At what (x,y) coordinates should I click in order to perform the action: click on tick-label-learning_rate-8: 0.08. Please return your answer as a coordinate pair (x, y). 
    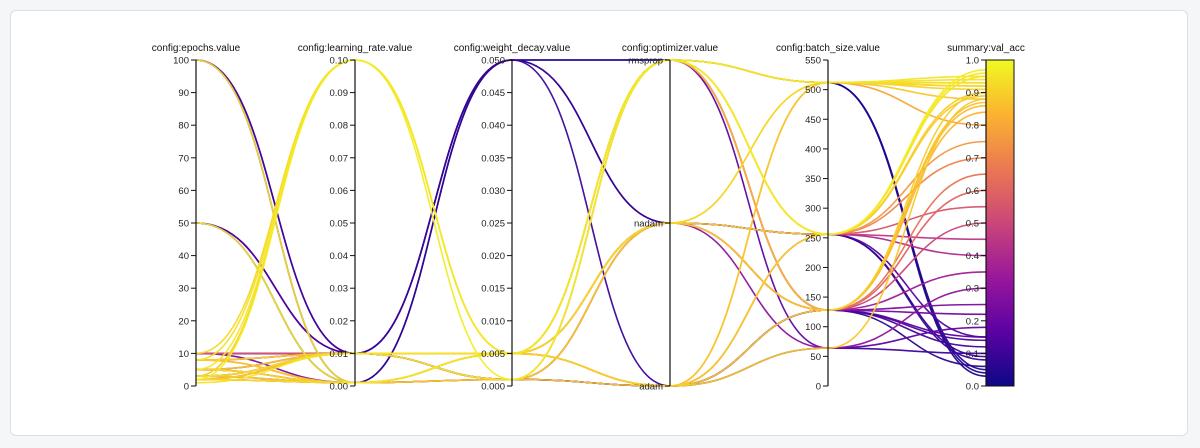
    Looking at the image, I should click on (339, 126).